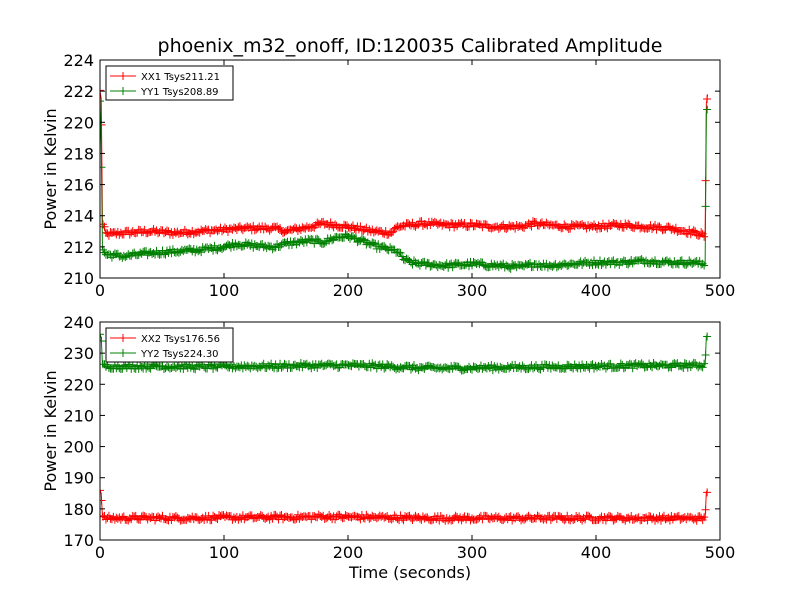 The height and width of the screenshot is (600, 800). Describe the element at coordinates (409, 572) in the screenshot. I see `x-axis-label: Time (seconds)` at that location.